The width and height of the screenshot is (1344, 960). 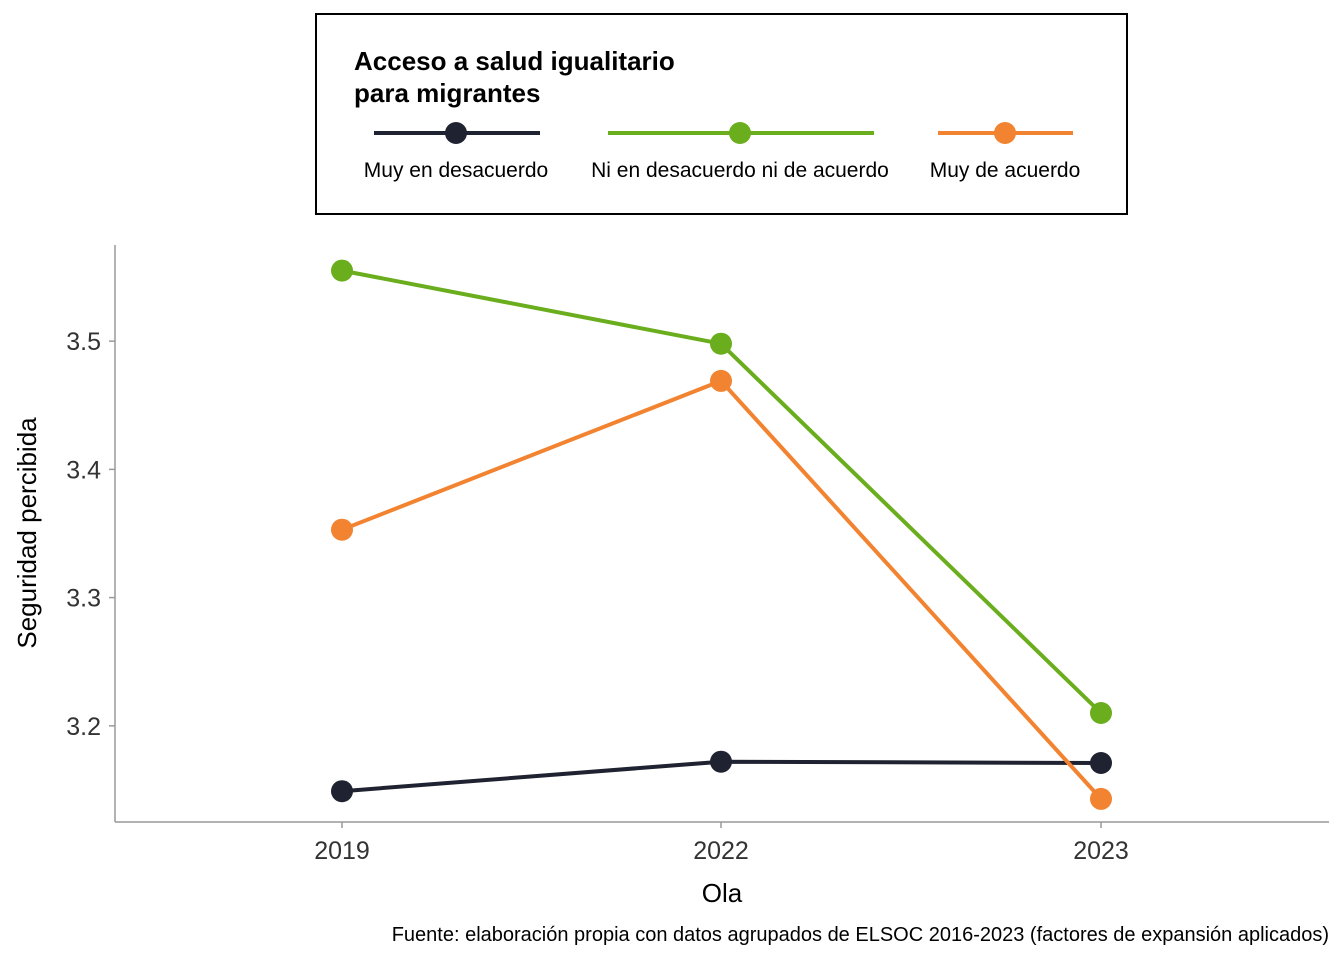 What do you see at coordinates (721, 776) in the screenshot?
I see `series-muy-en-desacuerdo` at bounding box center [721, 776].